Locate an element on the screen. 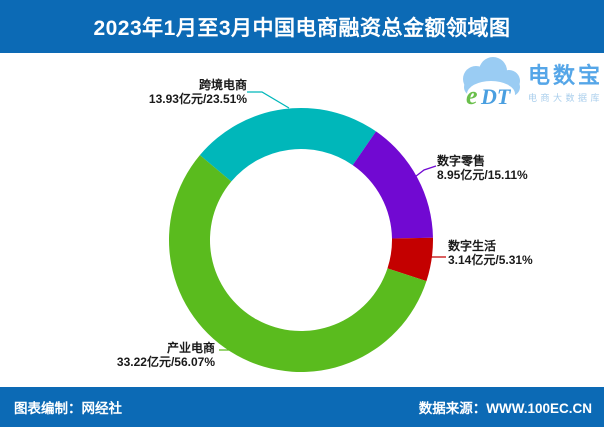 This screenshot has width=604, height=427. slice-label-value: 13.93亿元/23.51% is located at coordinates (197, 99).